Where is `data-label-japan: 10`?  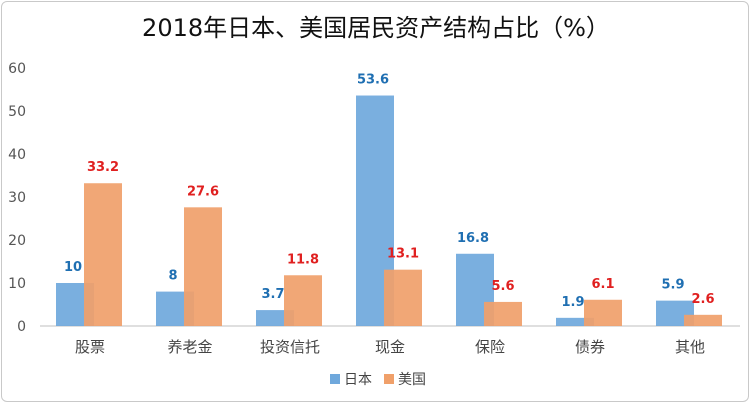
data-label-japan: 10 is located at coordinates (73, 267).